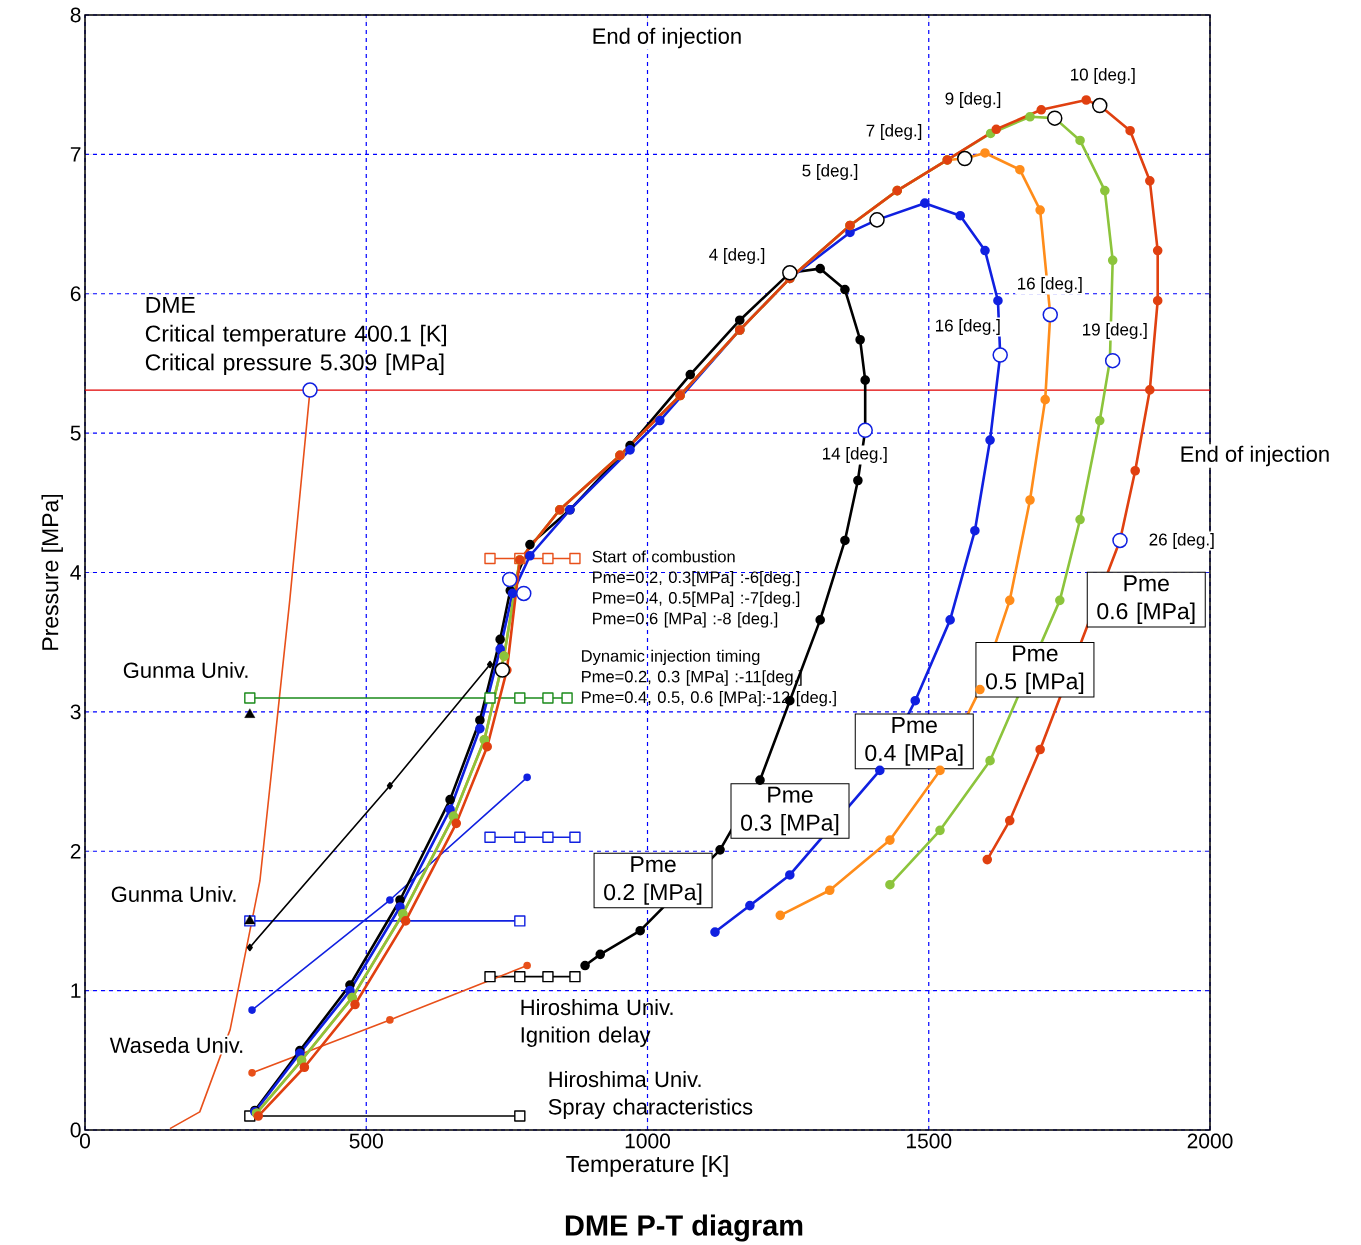  Describe the element at coordinates (75, 15) in the screenshot. I see `y-tick-label: 8` at that location.